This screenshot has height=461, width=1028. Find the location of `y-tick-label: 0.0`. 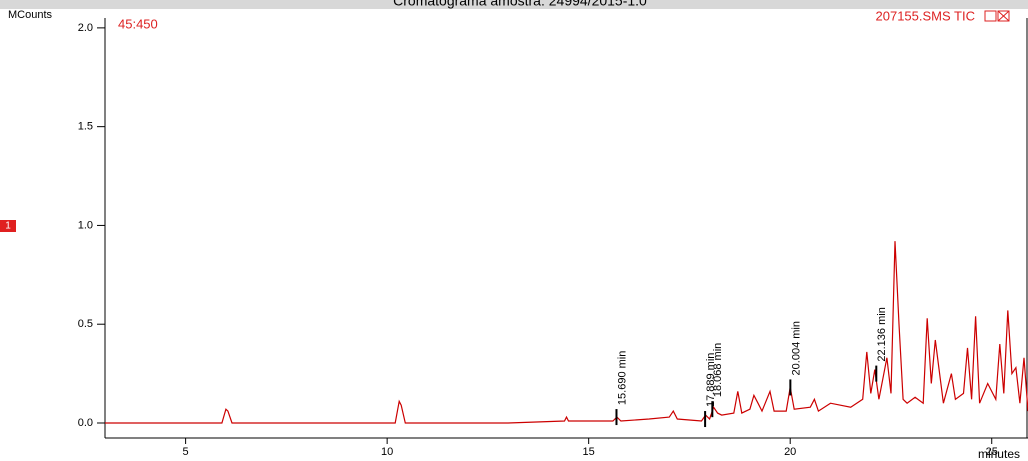

y-tick-label: 0.0 is located at coordinates (85, 423).